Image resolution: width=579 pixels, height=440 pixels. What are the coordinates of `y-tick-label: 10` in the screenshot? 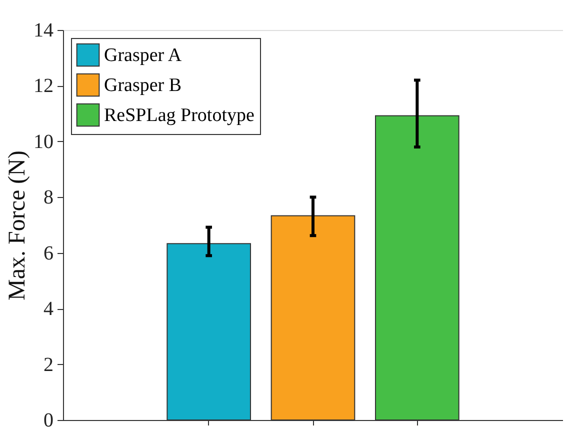 It's located at (44, 141).